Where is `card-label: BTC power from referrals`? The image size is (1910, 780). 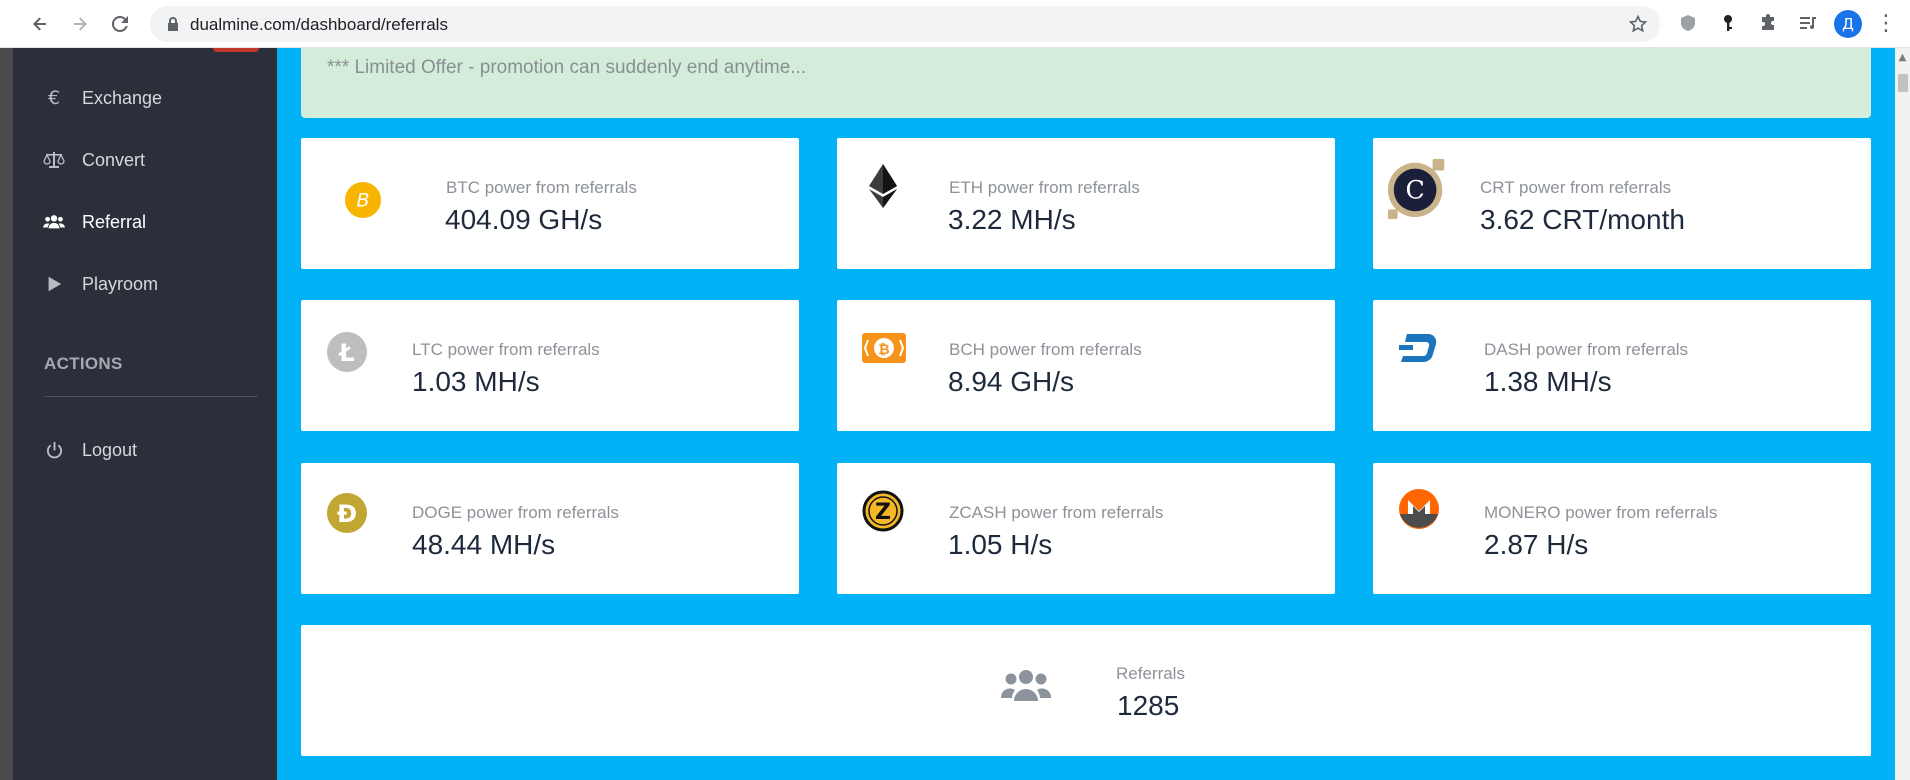
card-label: BTC power from referrals is located at coordinates (541, 187).